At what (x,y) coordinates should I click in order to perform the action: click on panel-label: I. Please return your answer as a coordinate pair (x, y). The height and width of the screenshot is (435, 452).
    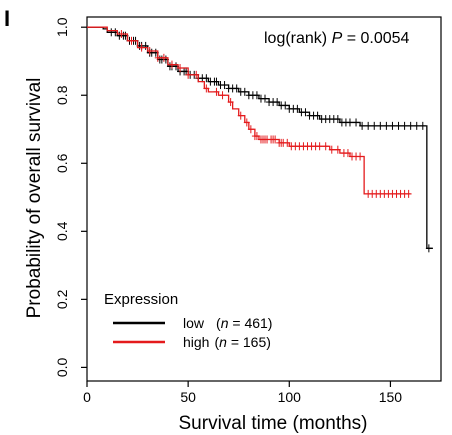
    Looking at the image, I should click on (7, 18).